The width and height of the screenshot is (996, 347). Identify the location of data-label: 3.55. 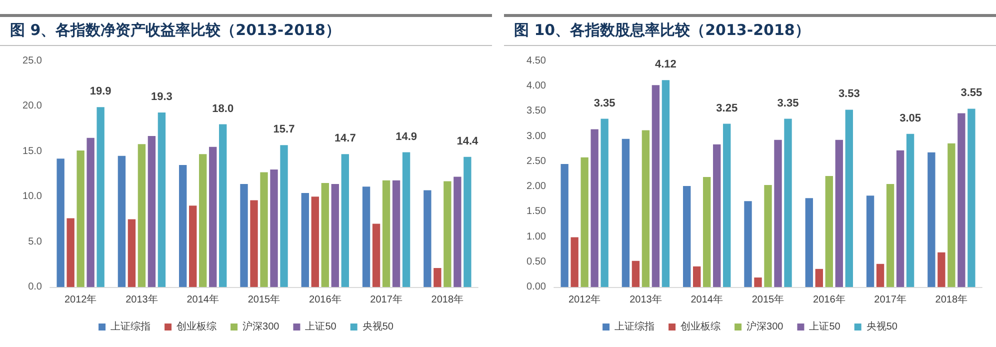
(971, 93).